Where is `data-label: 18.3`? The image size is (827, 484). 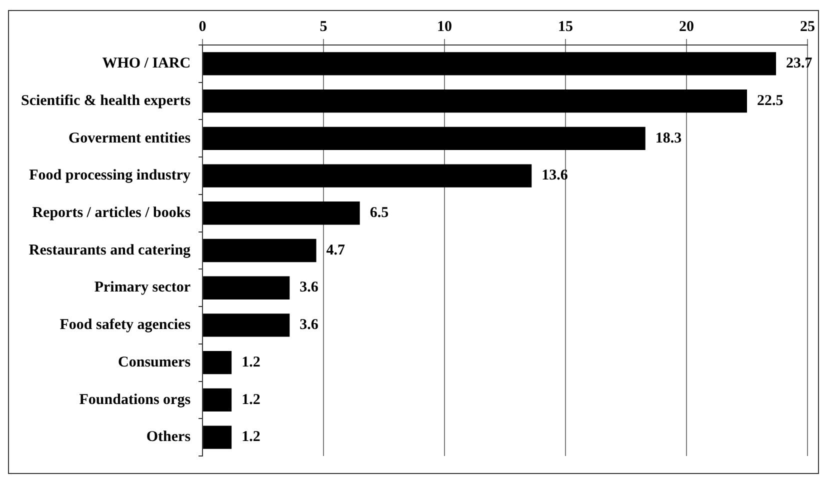
data-label: 18.3 is located at coordinates (668, 138).